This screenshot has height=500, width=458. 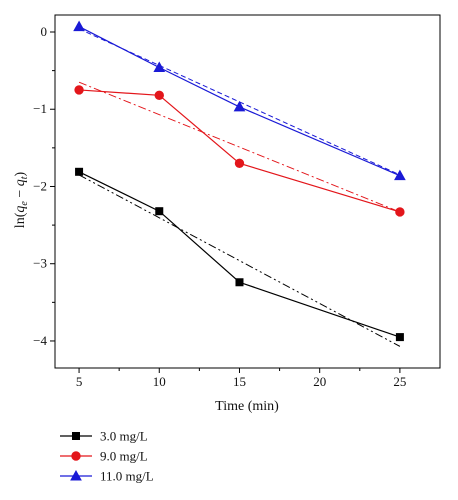 What do you see at coordinates (40, 340) in the screenshot?
I see `y-tick-label: −4` at bounding box center [40, 340].